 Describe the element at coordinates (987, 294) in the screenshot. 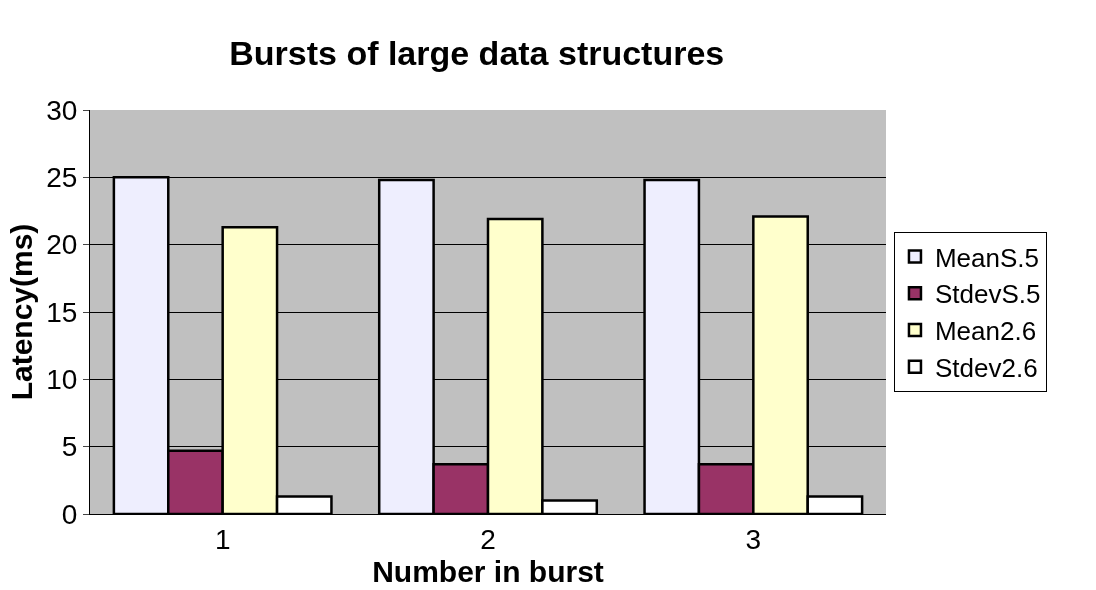

I see `legend-label: StdevS.5` at that location.